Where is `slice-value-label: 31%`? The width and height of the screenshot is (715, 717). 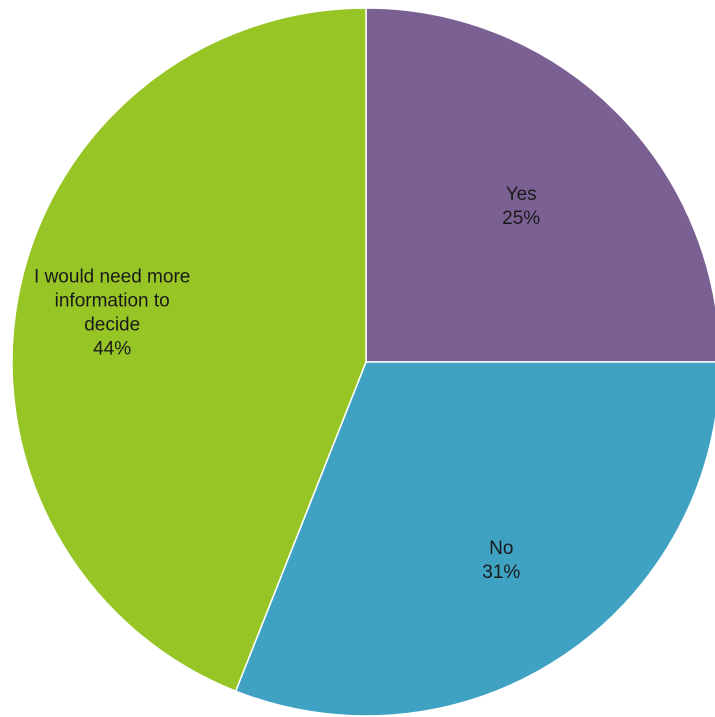 slice-value-label: 31% is located at coordinates (501, 572).